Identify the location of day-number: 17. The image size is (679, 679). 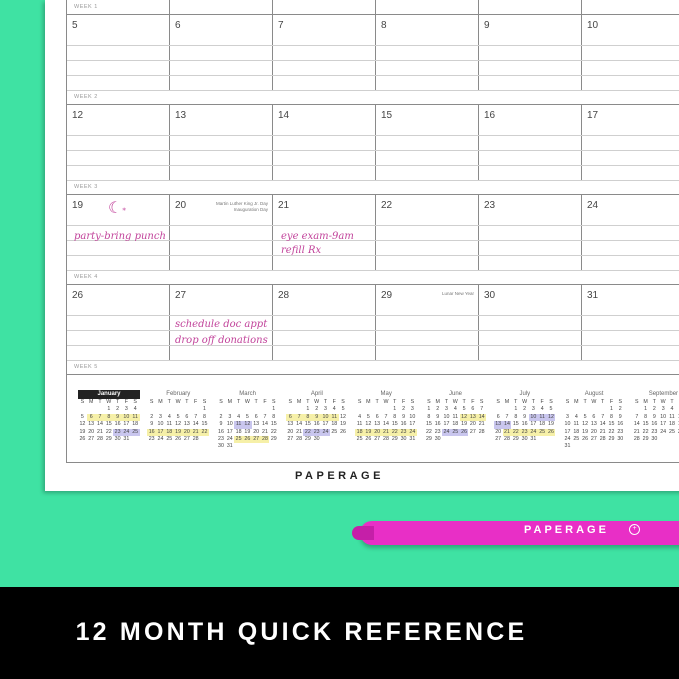
(593, 115).